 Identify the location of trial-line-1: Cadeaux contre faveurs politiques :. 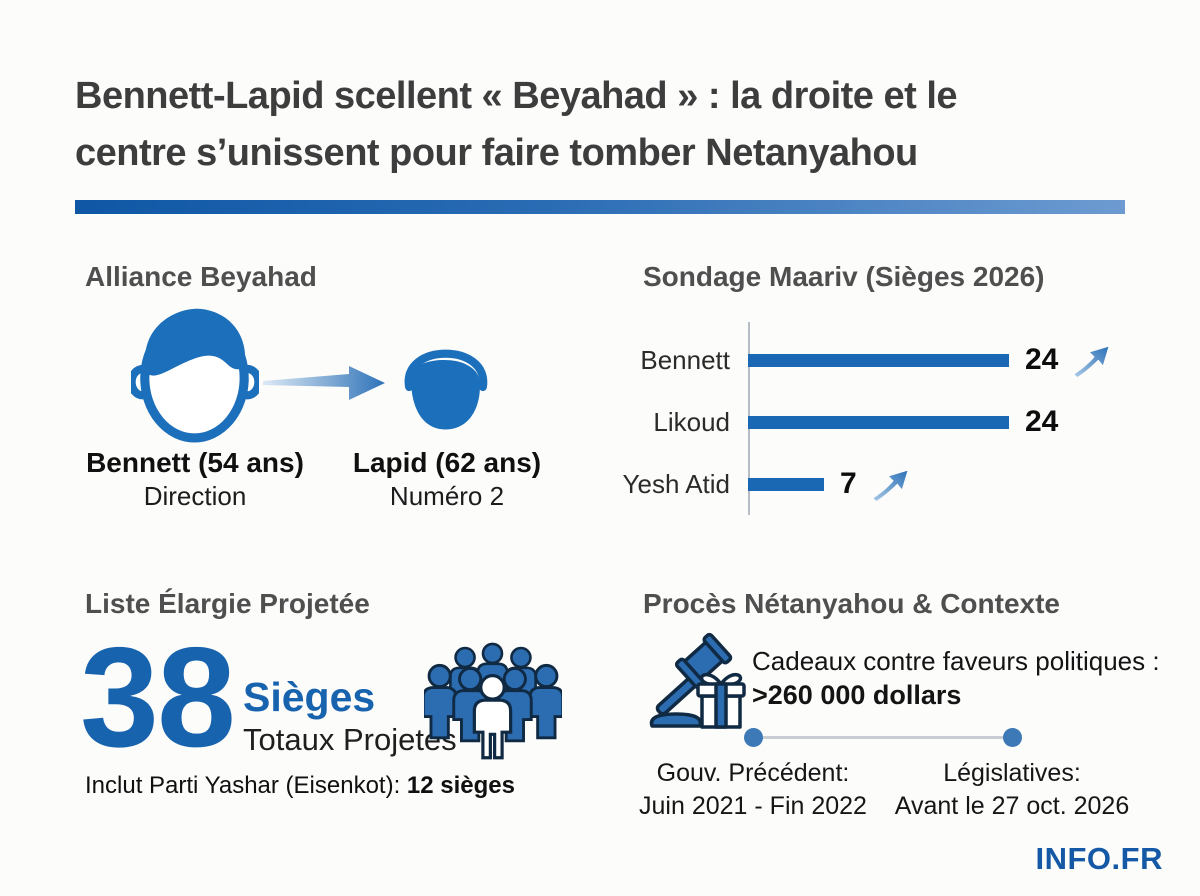
(956, 661).